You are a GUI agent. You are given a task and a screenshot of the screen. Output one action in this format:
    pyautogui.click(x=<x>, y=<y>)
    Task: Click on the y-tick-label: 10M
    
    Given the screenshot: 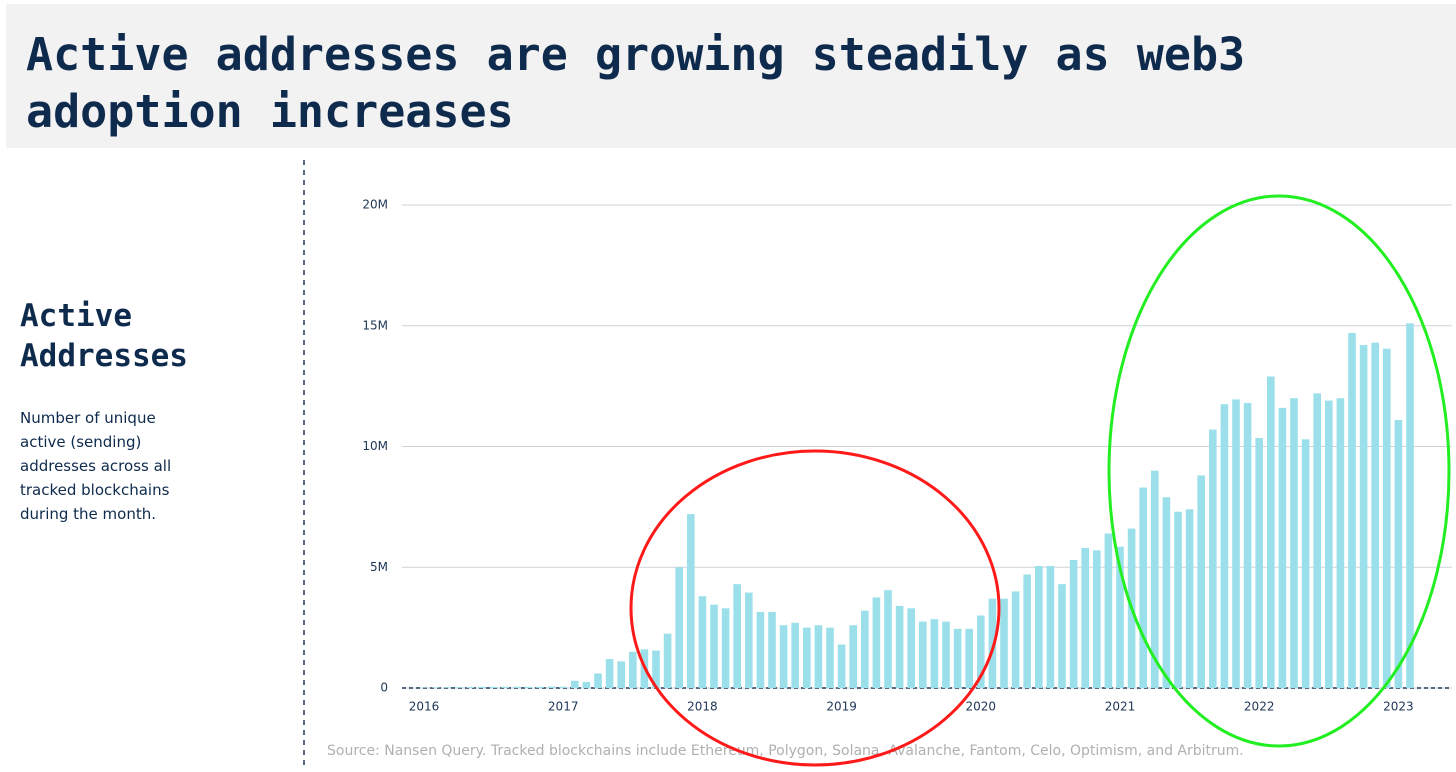 What is the action you would take?
    pyautogui.click(x=375, y=446)
    